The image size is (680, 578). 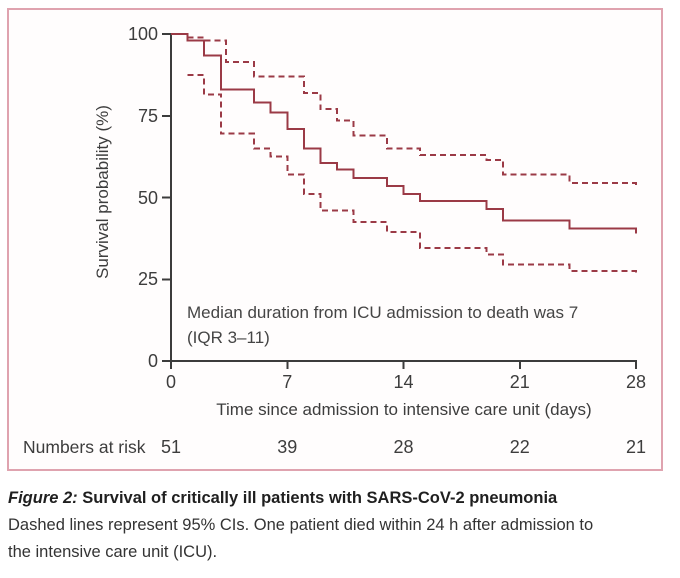 What do you see at coordinates (636, 382) in the screenshot?
I see `x-tick-label: 28` at bounding box center [636, 382].